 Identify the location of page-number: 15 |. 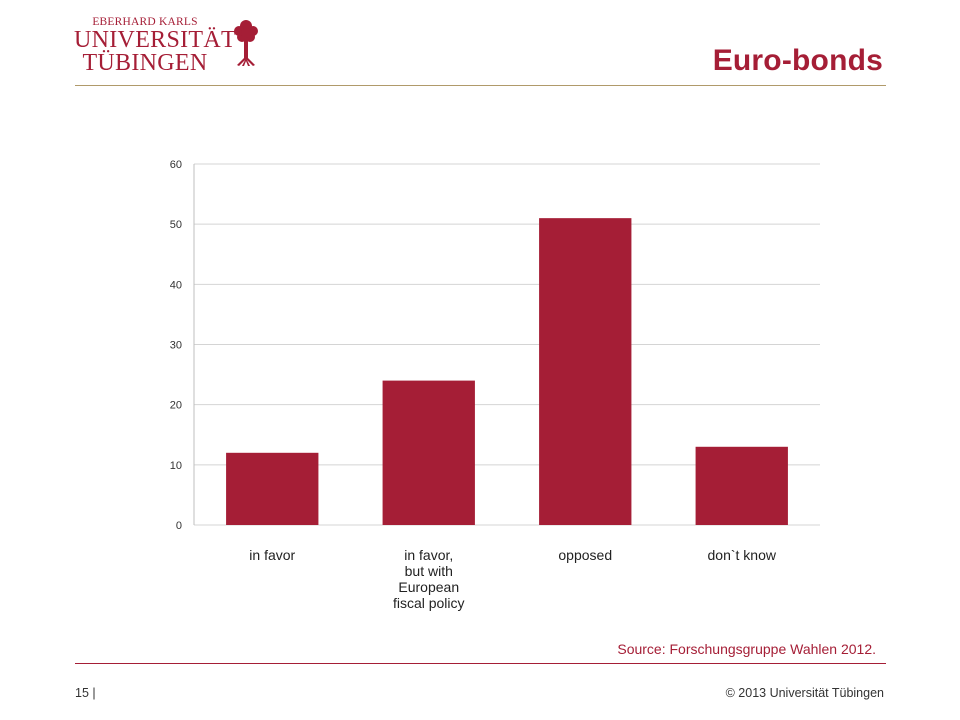
(85, 693).